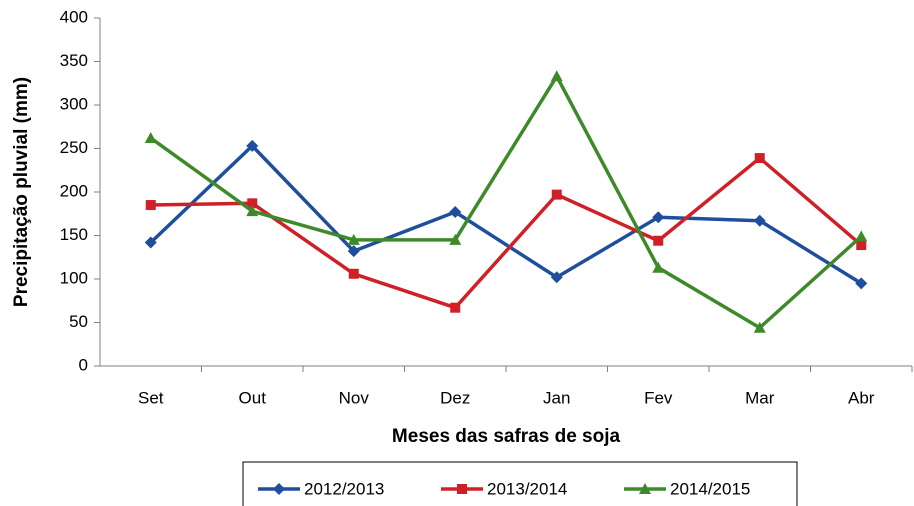 The width and height of the screenshot is (914, 506). What do you see at coordinates (527, 488) in the screenshot?
I see `legend-label: 2013/2014` at bounding box center [527, 488].